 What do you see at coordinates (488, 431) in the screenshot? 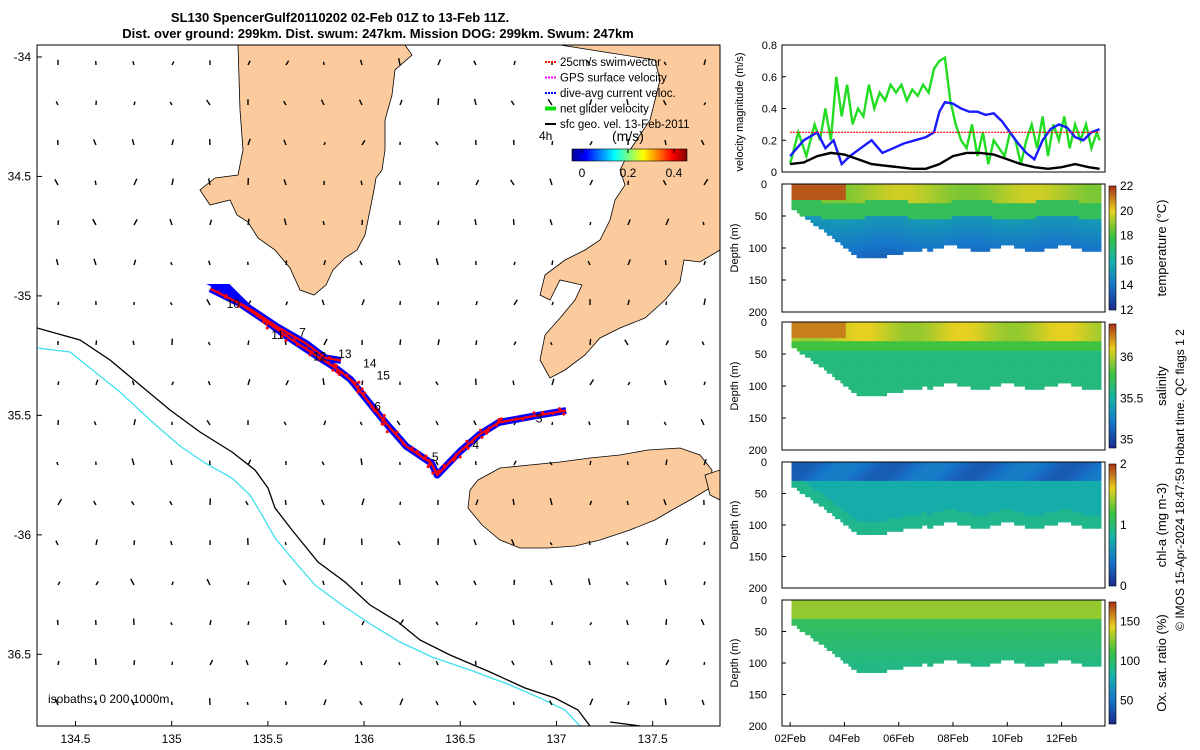
I see `track-point` at bounding box center [488, 431].